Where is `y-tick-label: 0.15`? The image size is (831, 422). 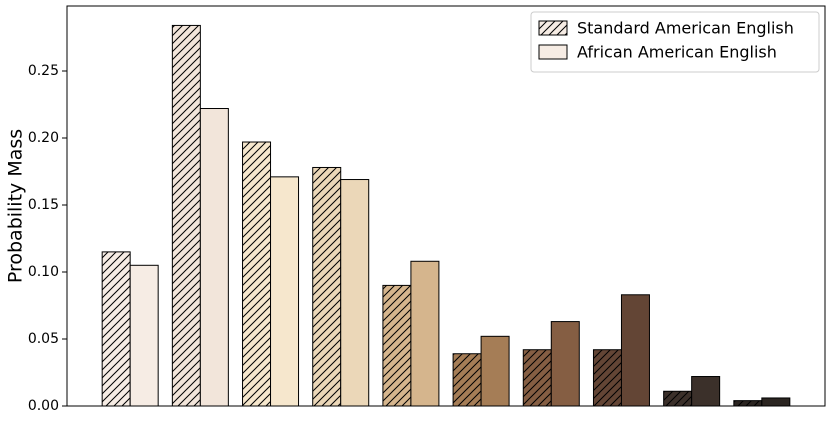
y-tick-label: 0.15 is located at coordinates (43, 205).